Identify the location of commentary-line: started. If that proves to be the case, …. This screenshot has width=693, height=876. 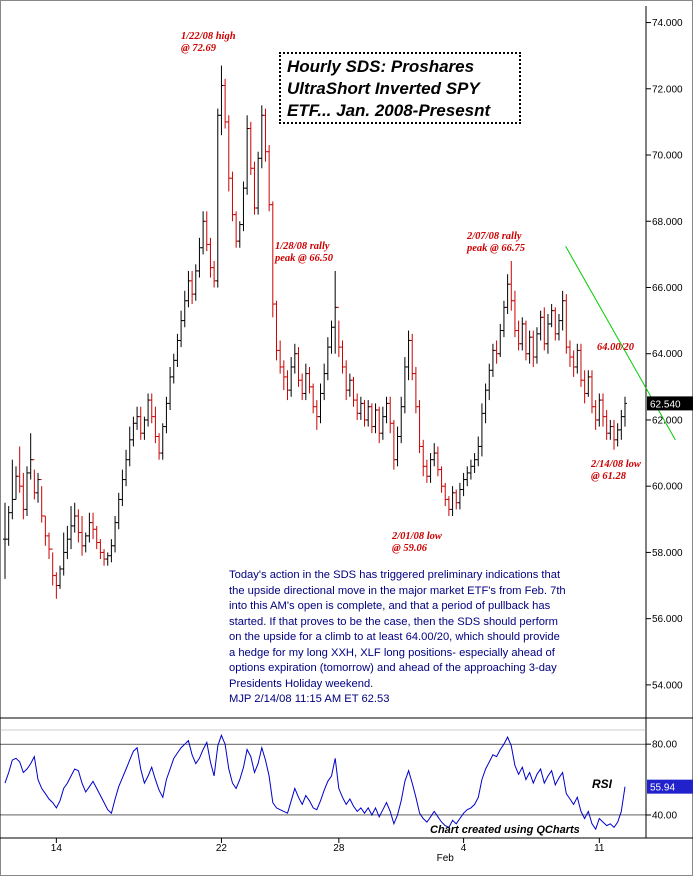
(393, 621).